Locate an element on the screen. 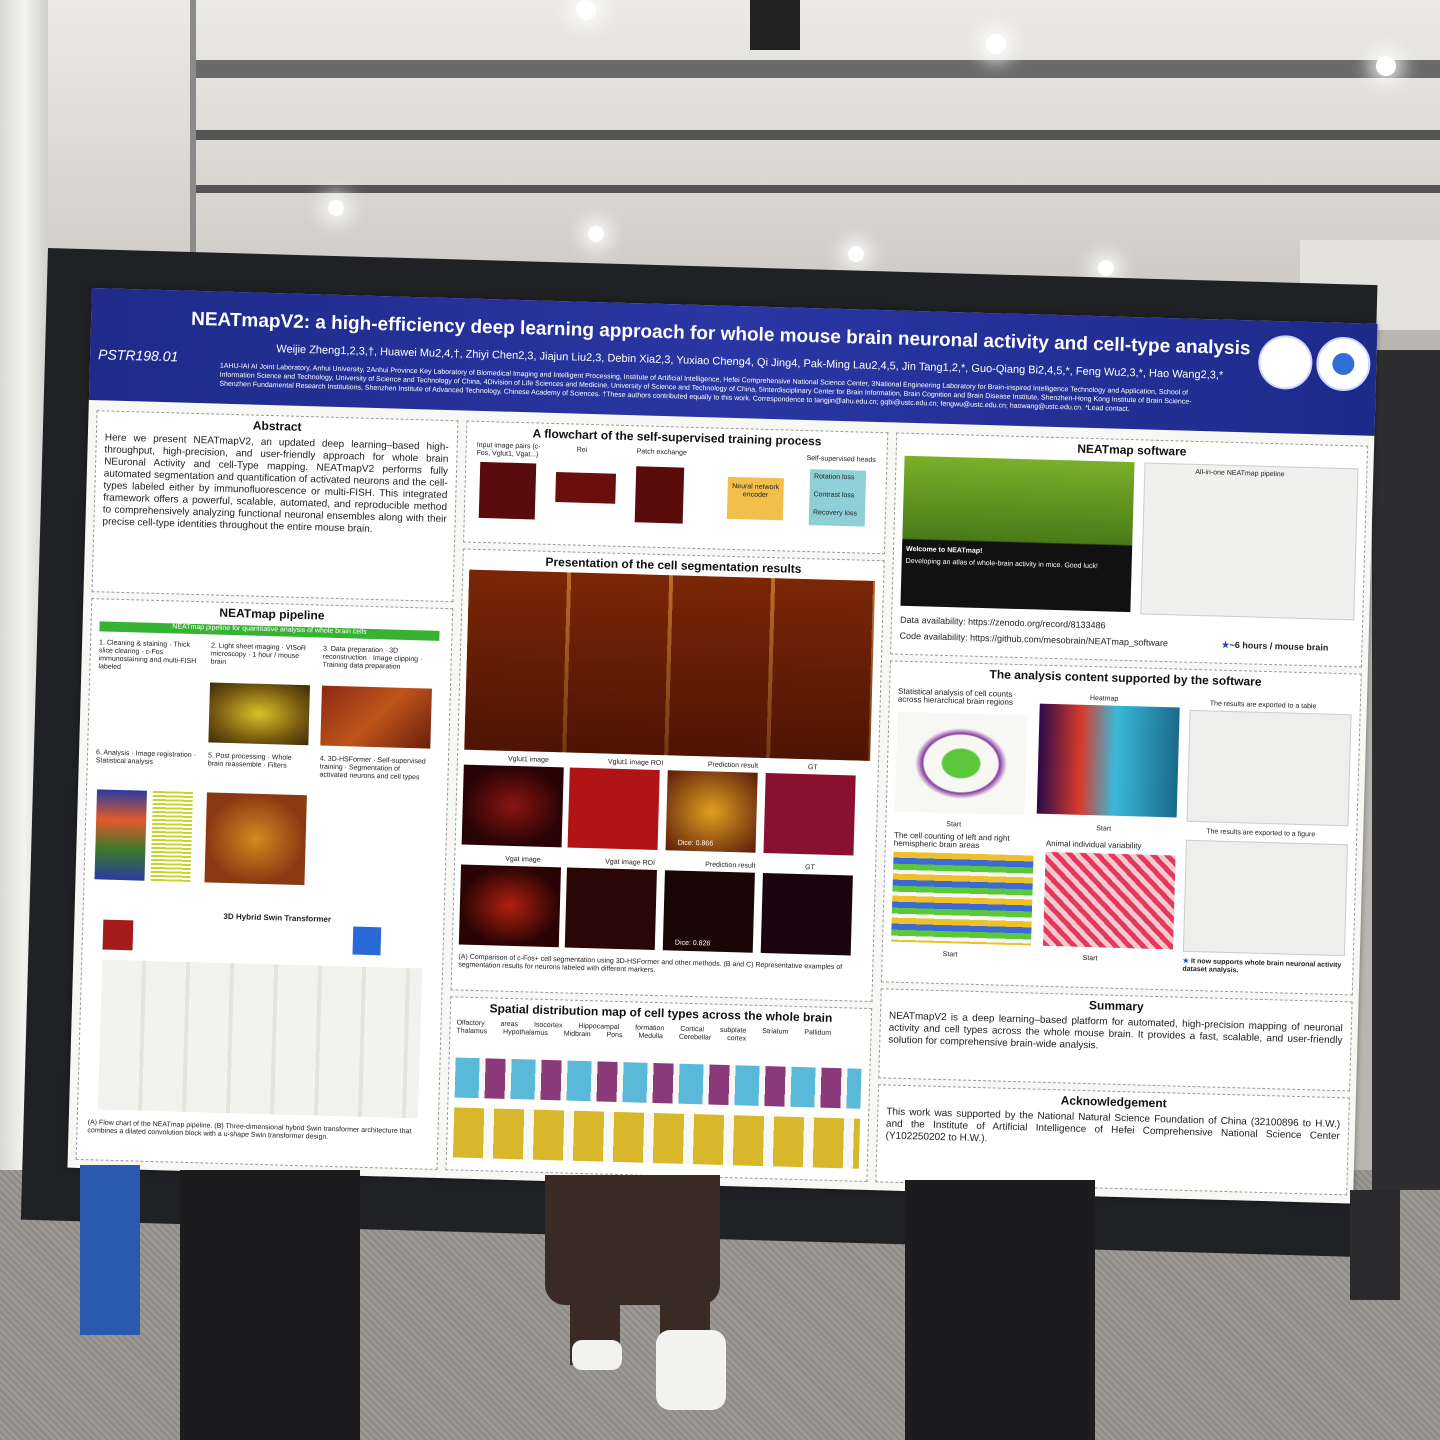 The width and height of the screenshot is (1440, 1440). row-c-label: Vgat image ROI is located at coordinates (630, 862).